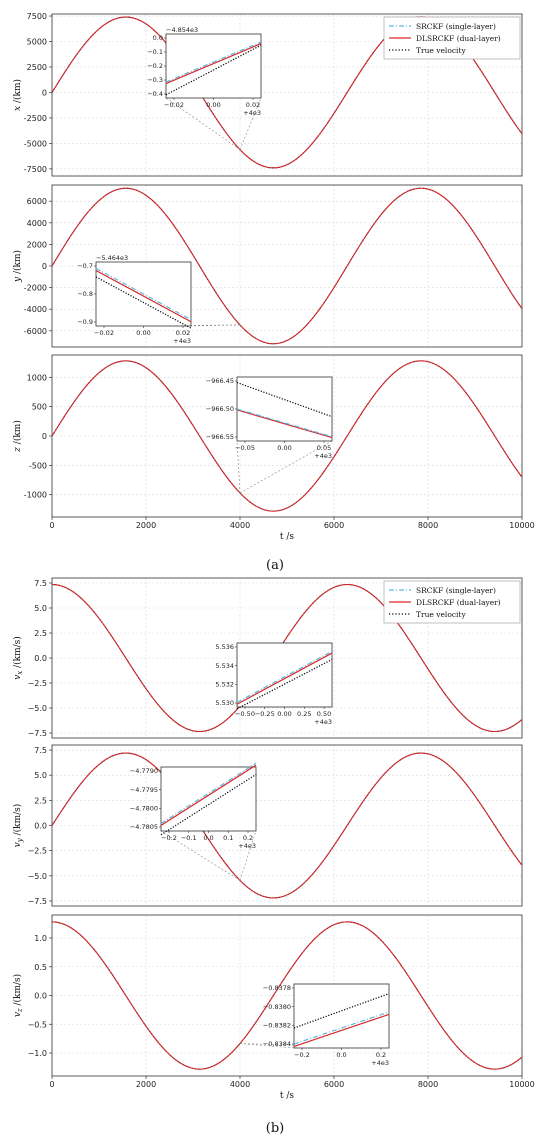 This screenshot has height=1139, width=550. What do you see at coordinates (277, 1007) in the screenshot?
I see `inset-y-tick-label: −0.8380` at bounding box center [277, 1007].